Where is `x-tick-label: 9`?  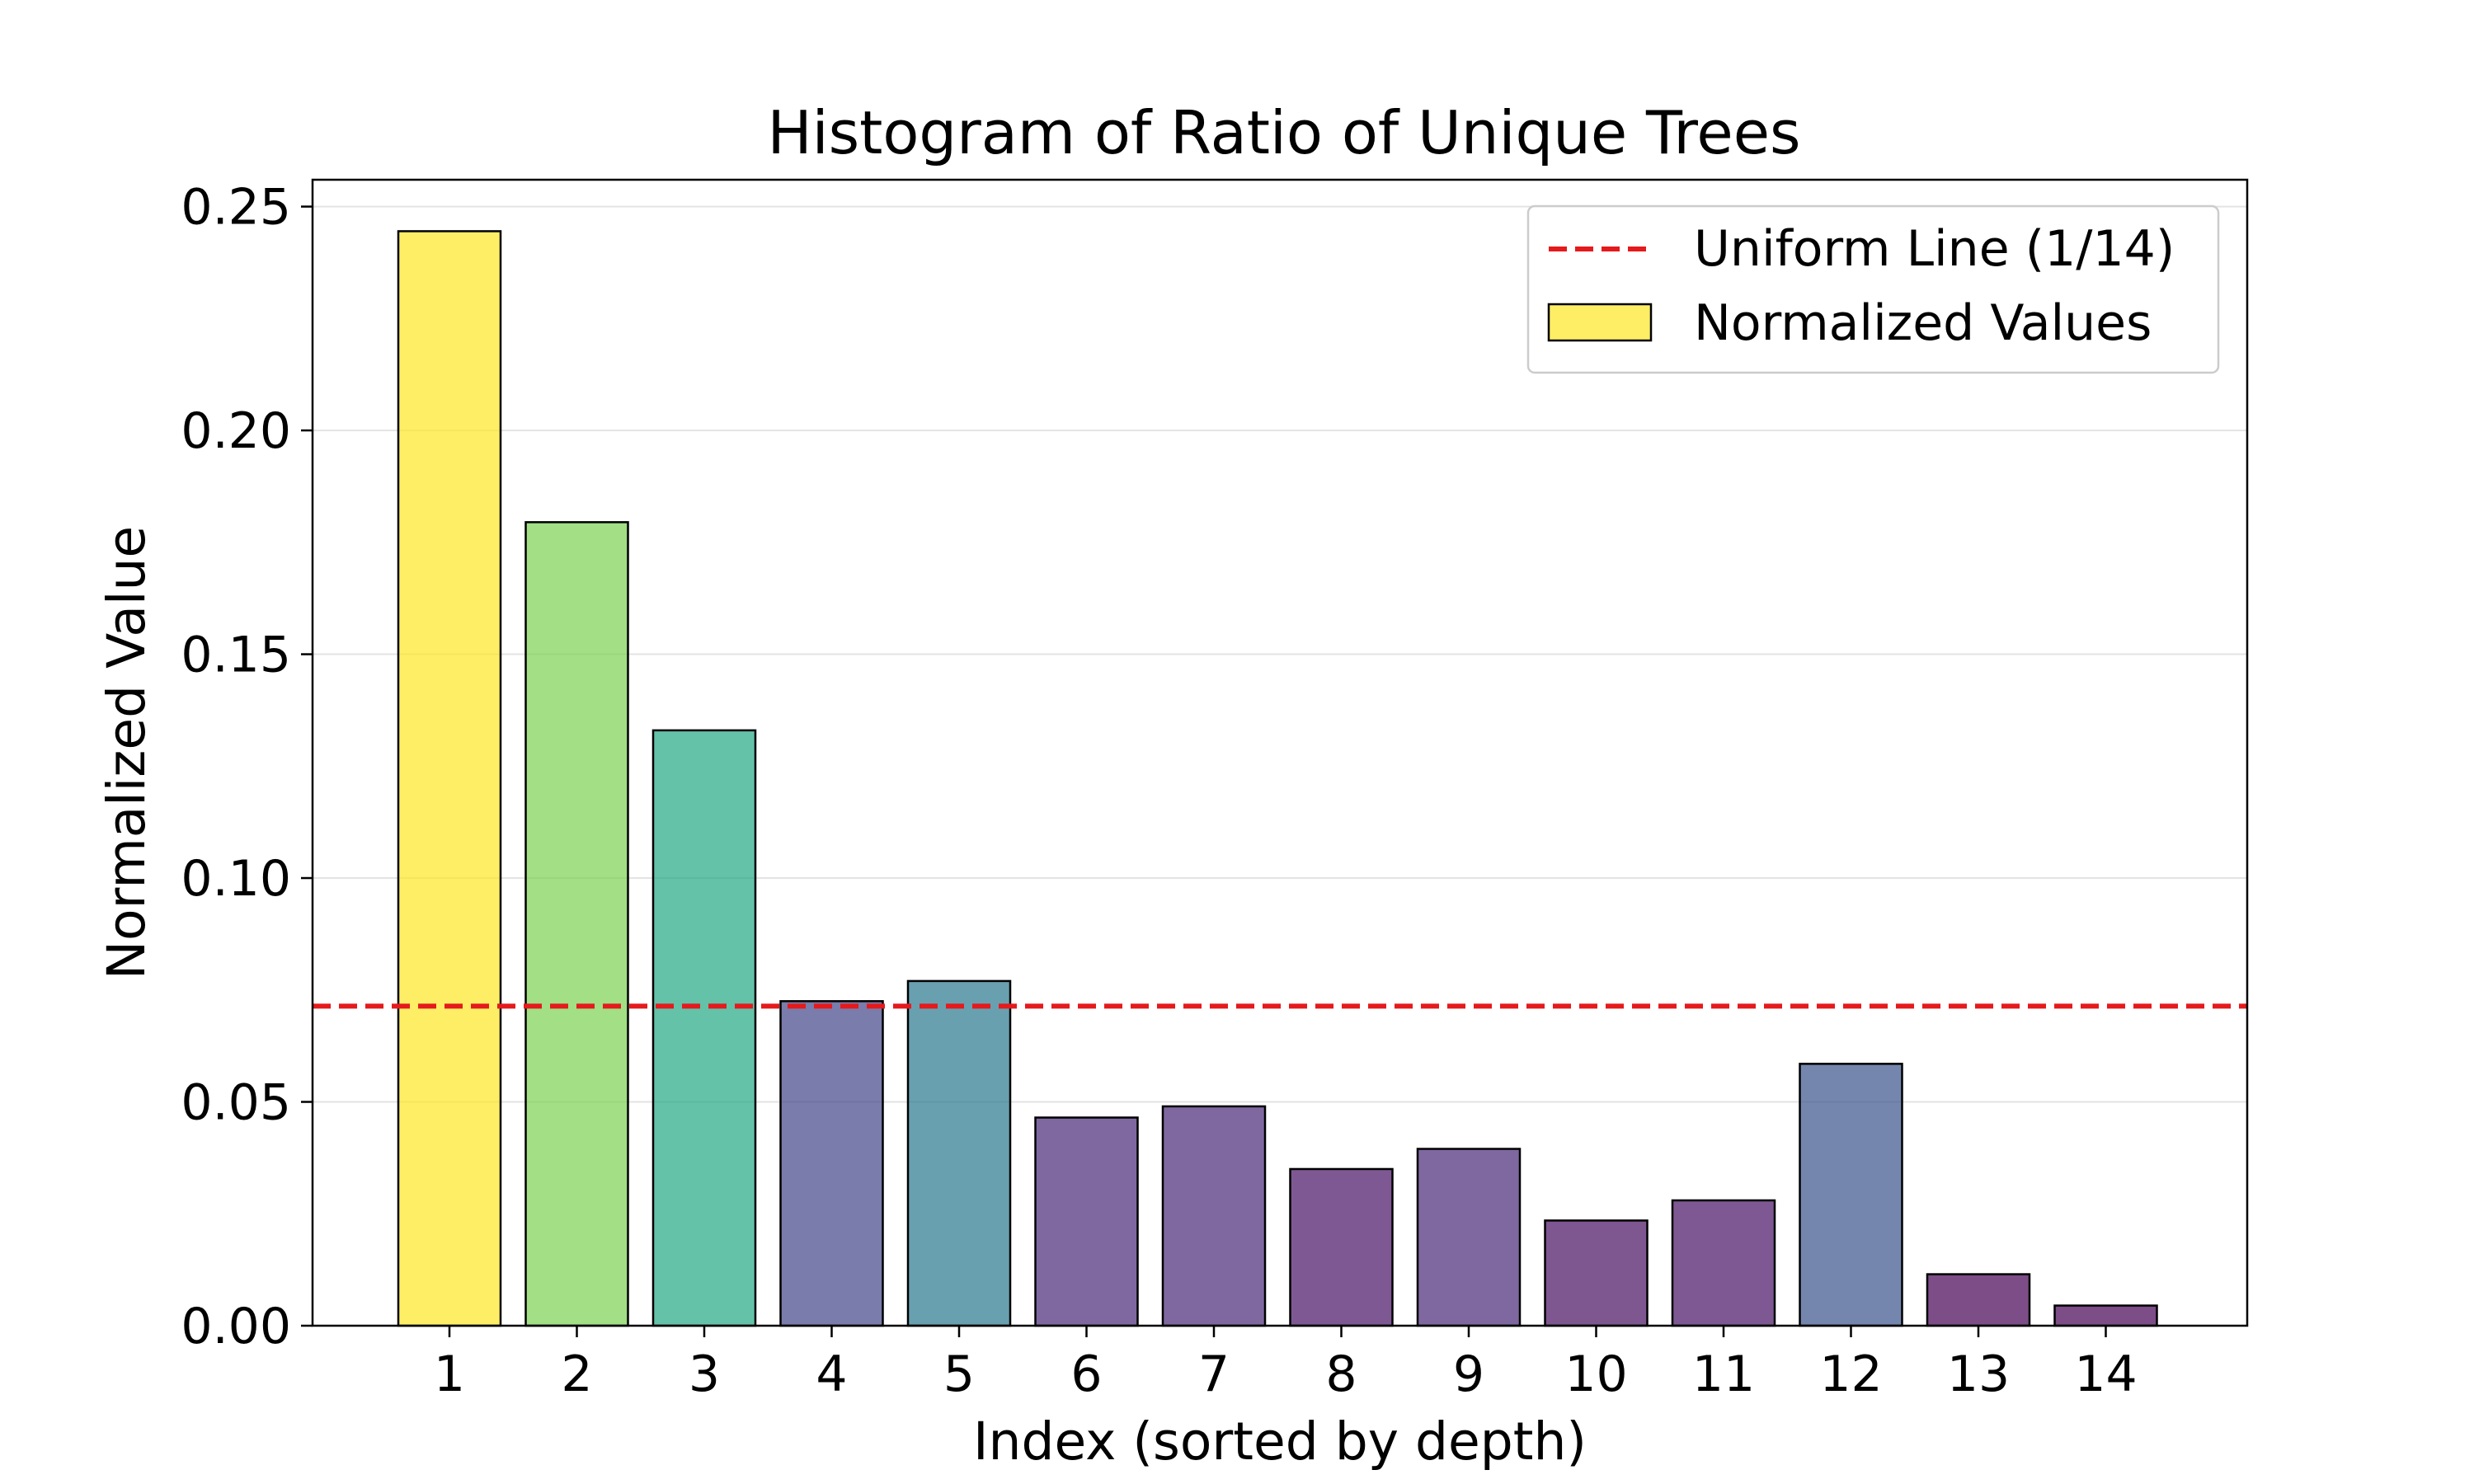 x-tick-label: 9 is located at coordinates (1468, 1374).